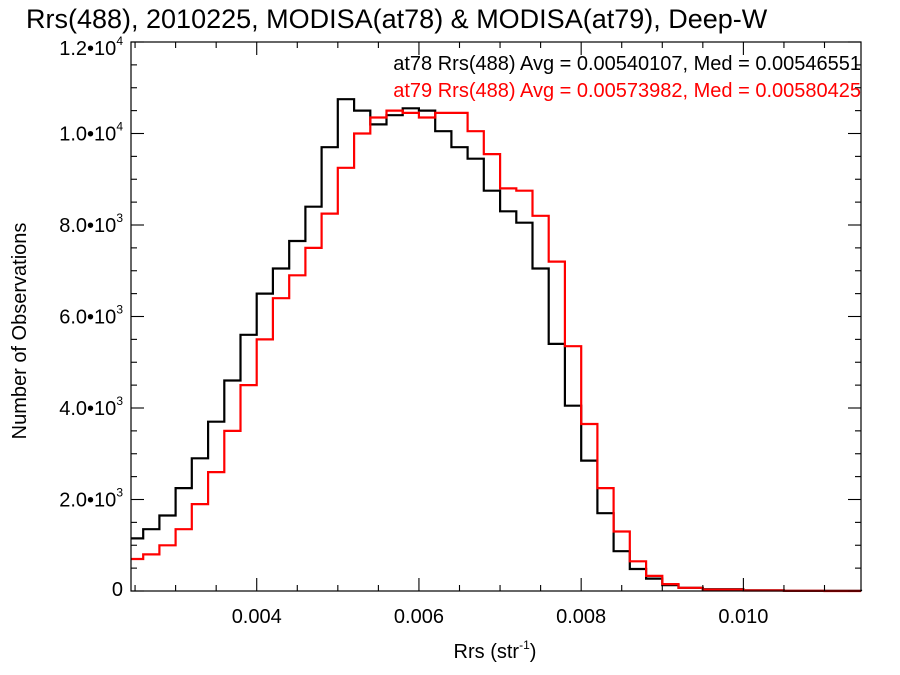 This screenshot has height=675, width=900. I want to click on x-tick-label: 0.010, so click(743, 617).